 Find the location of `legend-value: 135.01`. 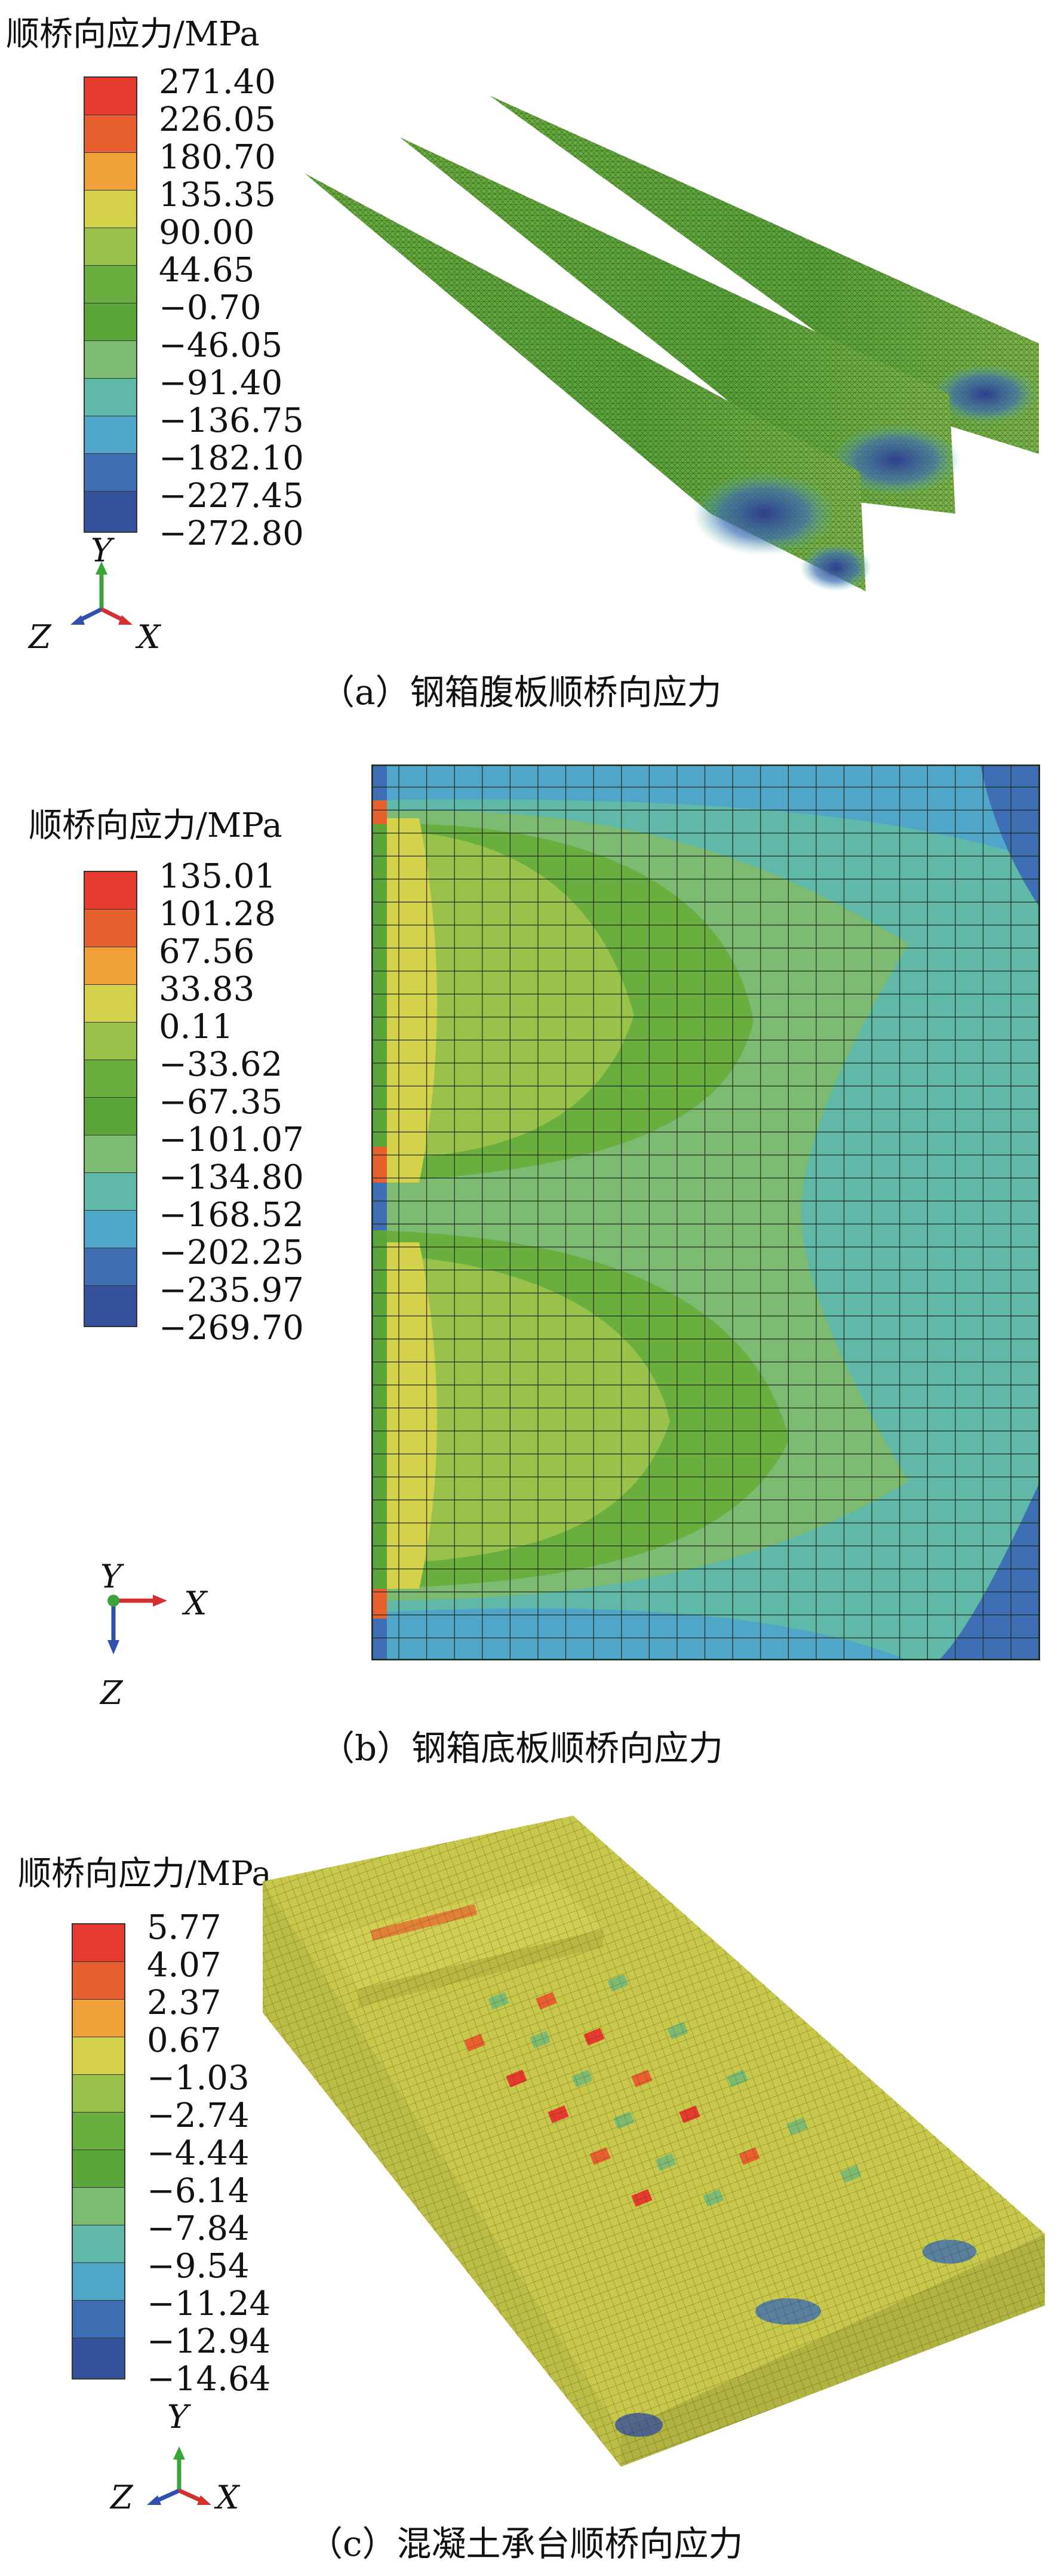

legend-value: 135.01 is located at coordinates (218, 876).